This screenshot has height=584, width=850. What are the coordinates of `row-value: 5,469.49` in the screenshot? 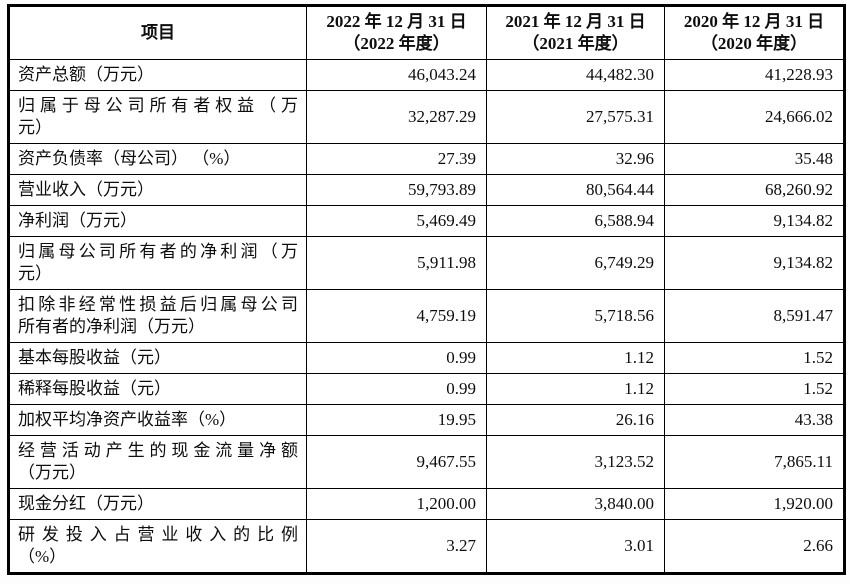 It's located at (396, 221).